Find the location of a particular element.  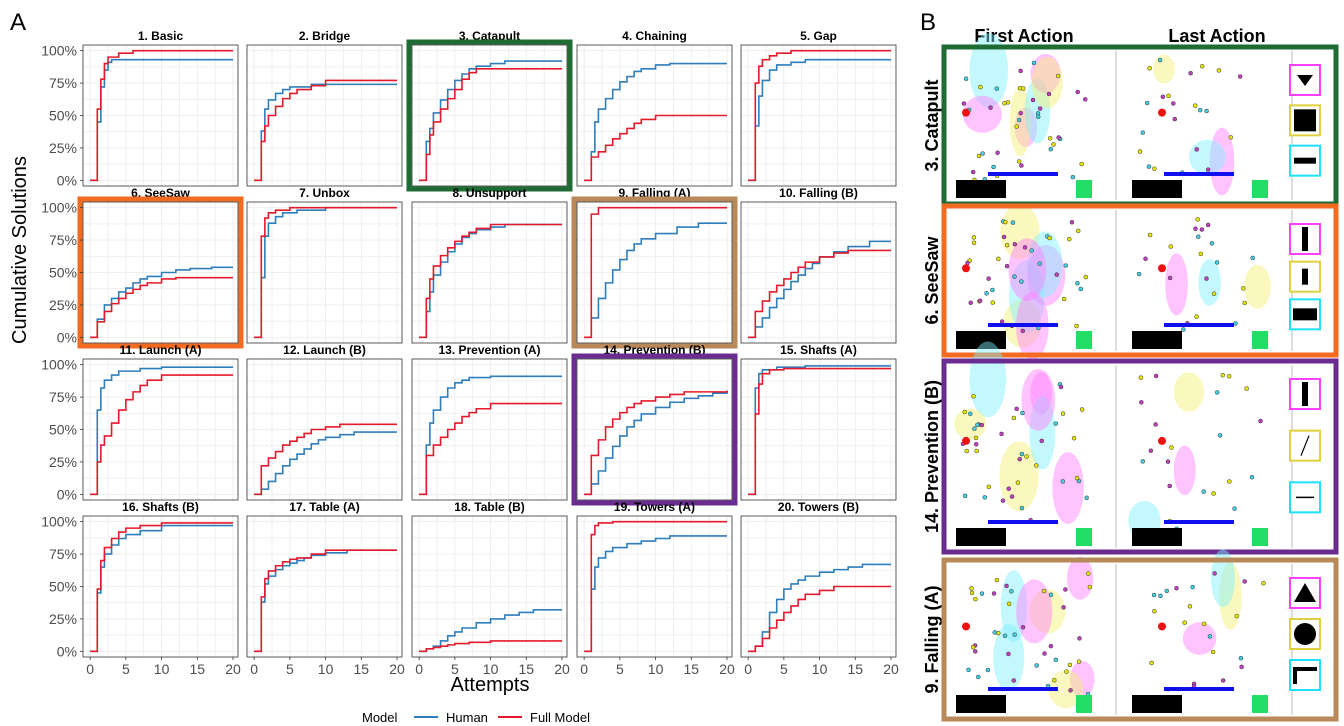

y-tick-label: 0% is located at coordinates (67, 337).